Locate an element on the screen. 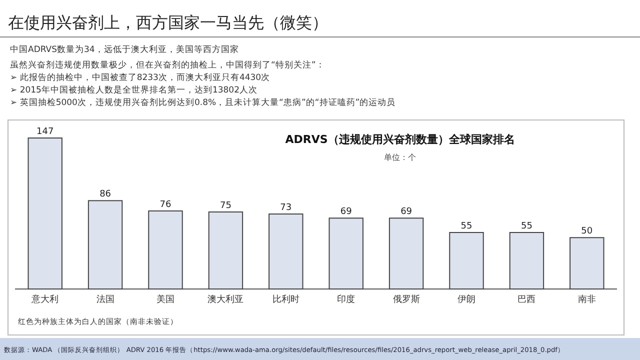  data-label: 86 is located at coordinates (106, 195).